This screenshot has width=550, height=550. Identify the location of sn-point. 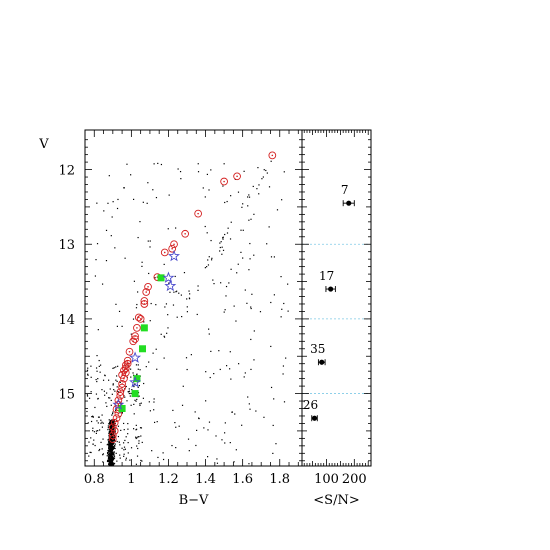
(349, 203).